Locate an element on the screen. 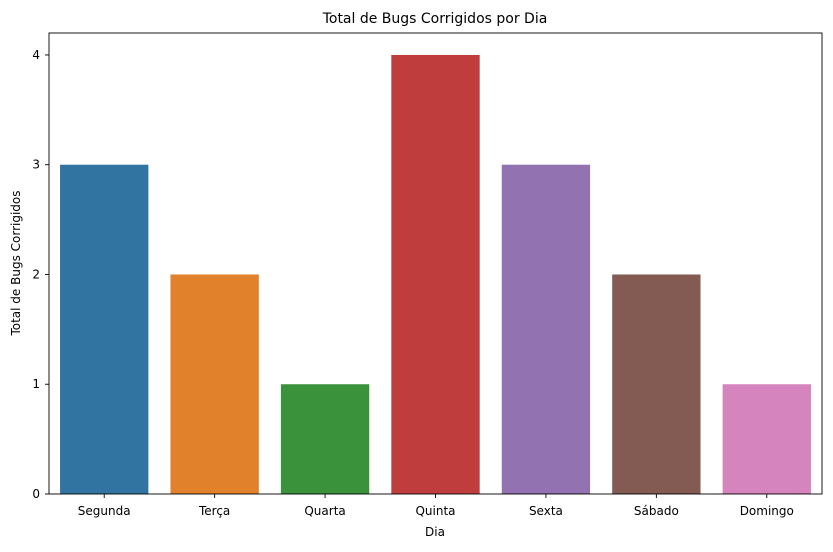  y-tick-label: 0 is located at coordinates (36, 494).